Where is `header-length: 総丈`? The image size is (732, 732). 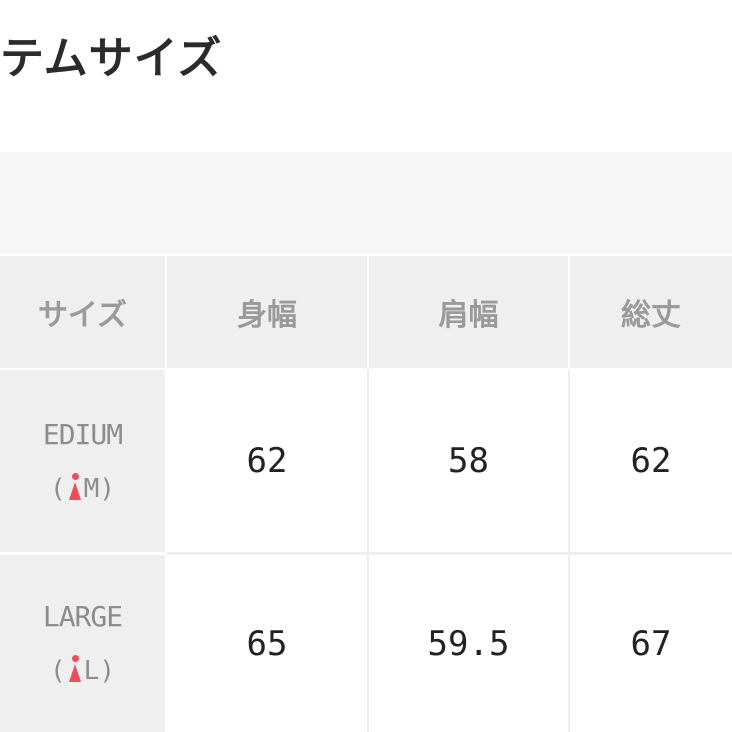
header-length: 総丈 is located at coordinates (651, 312).